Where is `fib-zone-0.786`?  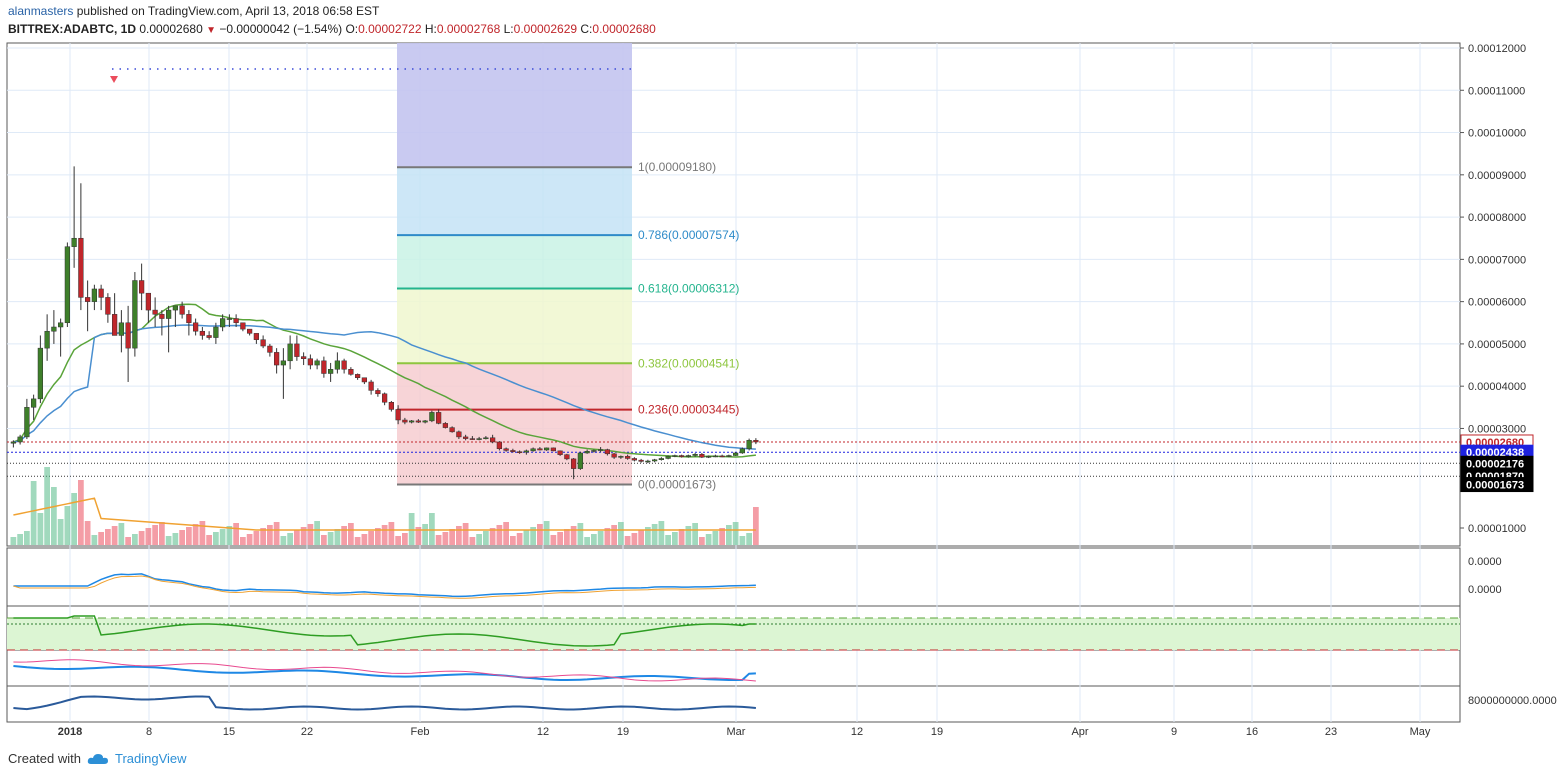 fib-zone-0.786 is located at coordinates (514, 201).